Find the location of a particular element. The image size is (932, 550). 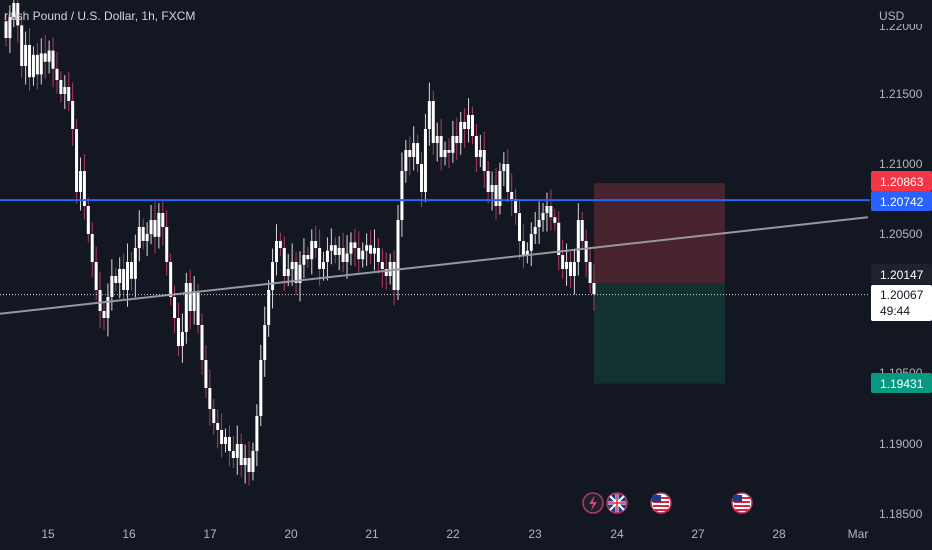

us-flag-icon is located at coordinates (742, 503).